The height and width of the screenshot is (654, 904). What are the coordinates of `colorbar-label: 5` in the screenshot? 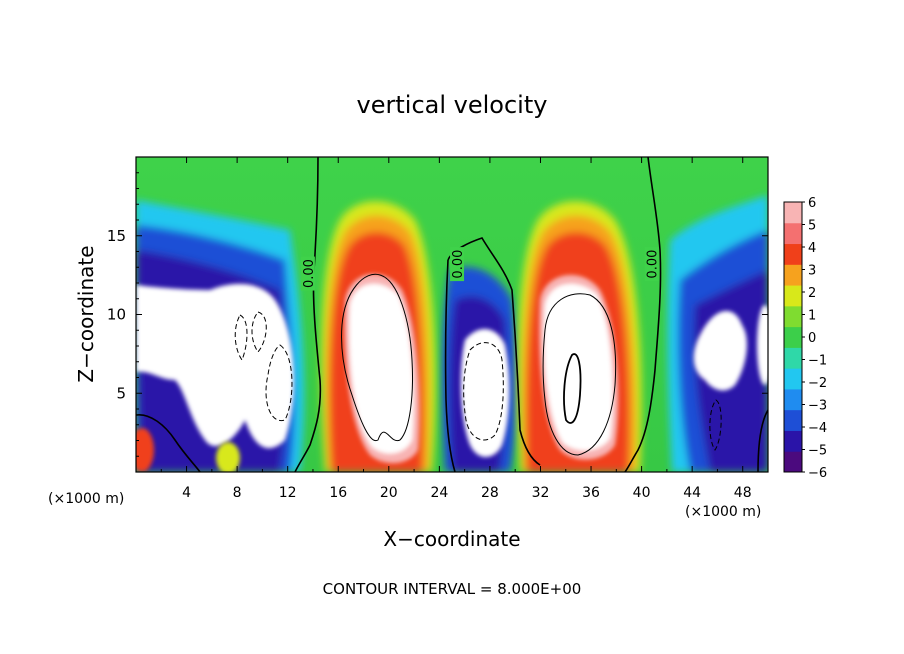 It's located at (812, 226).